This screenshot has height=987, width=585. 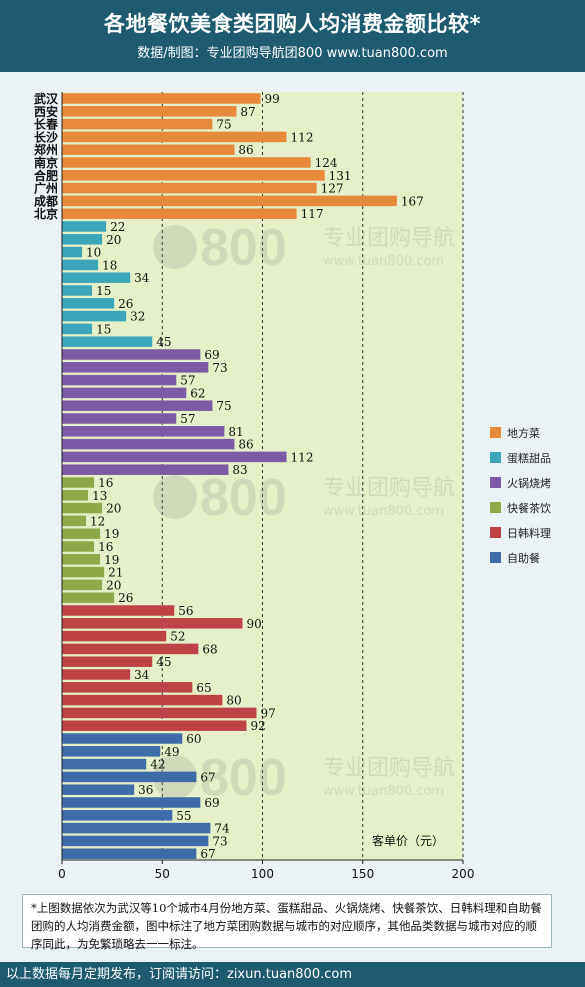 I want to click on footer-banner: 以上数据每月定期发布，订阅请访问：zixun.tuan800.com, so click(x=292, y=974).